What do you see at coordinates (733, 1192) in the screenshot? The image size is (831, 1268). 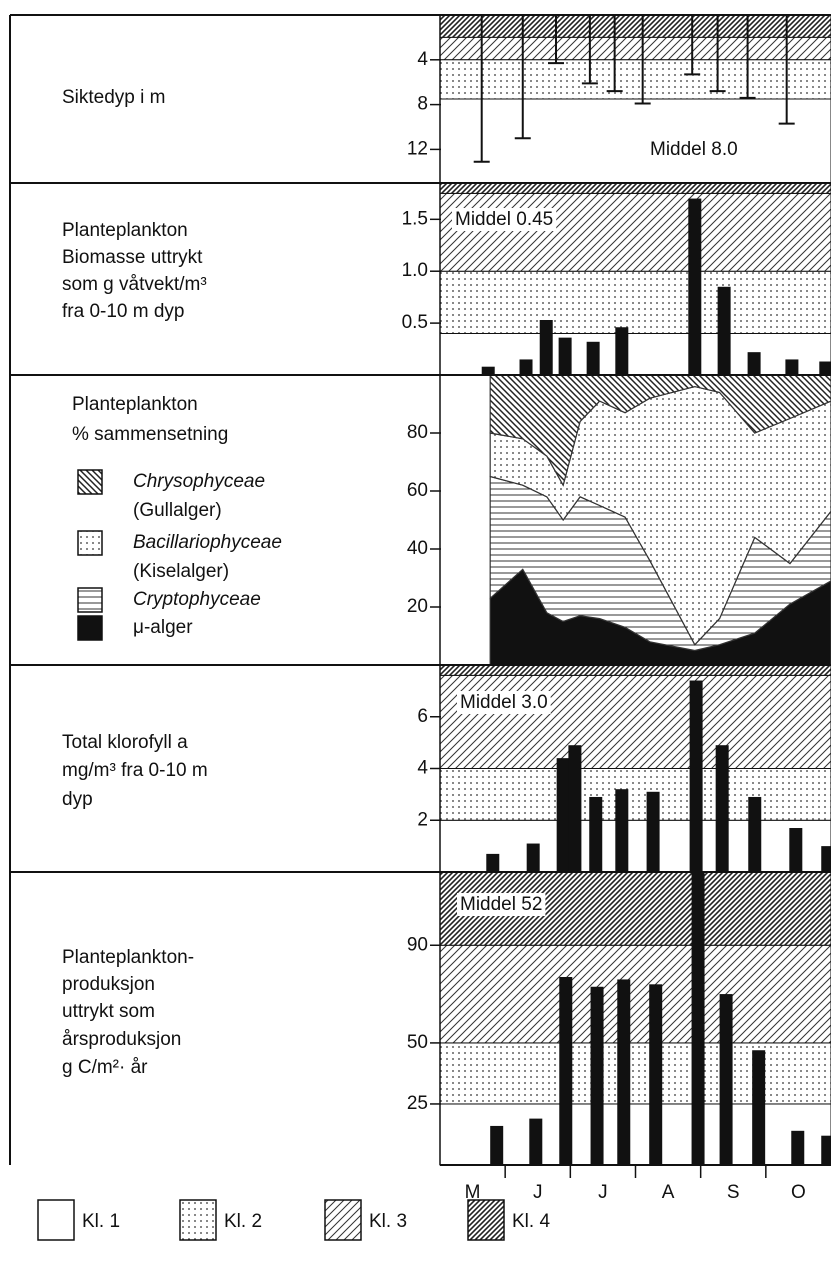 I see `x-tick-label: S` at bounding box center [733, 1192].